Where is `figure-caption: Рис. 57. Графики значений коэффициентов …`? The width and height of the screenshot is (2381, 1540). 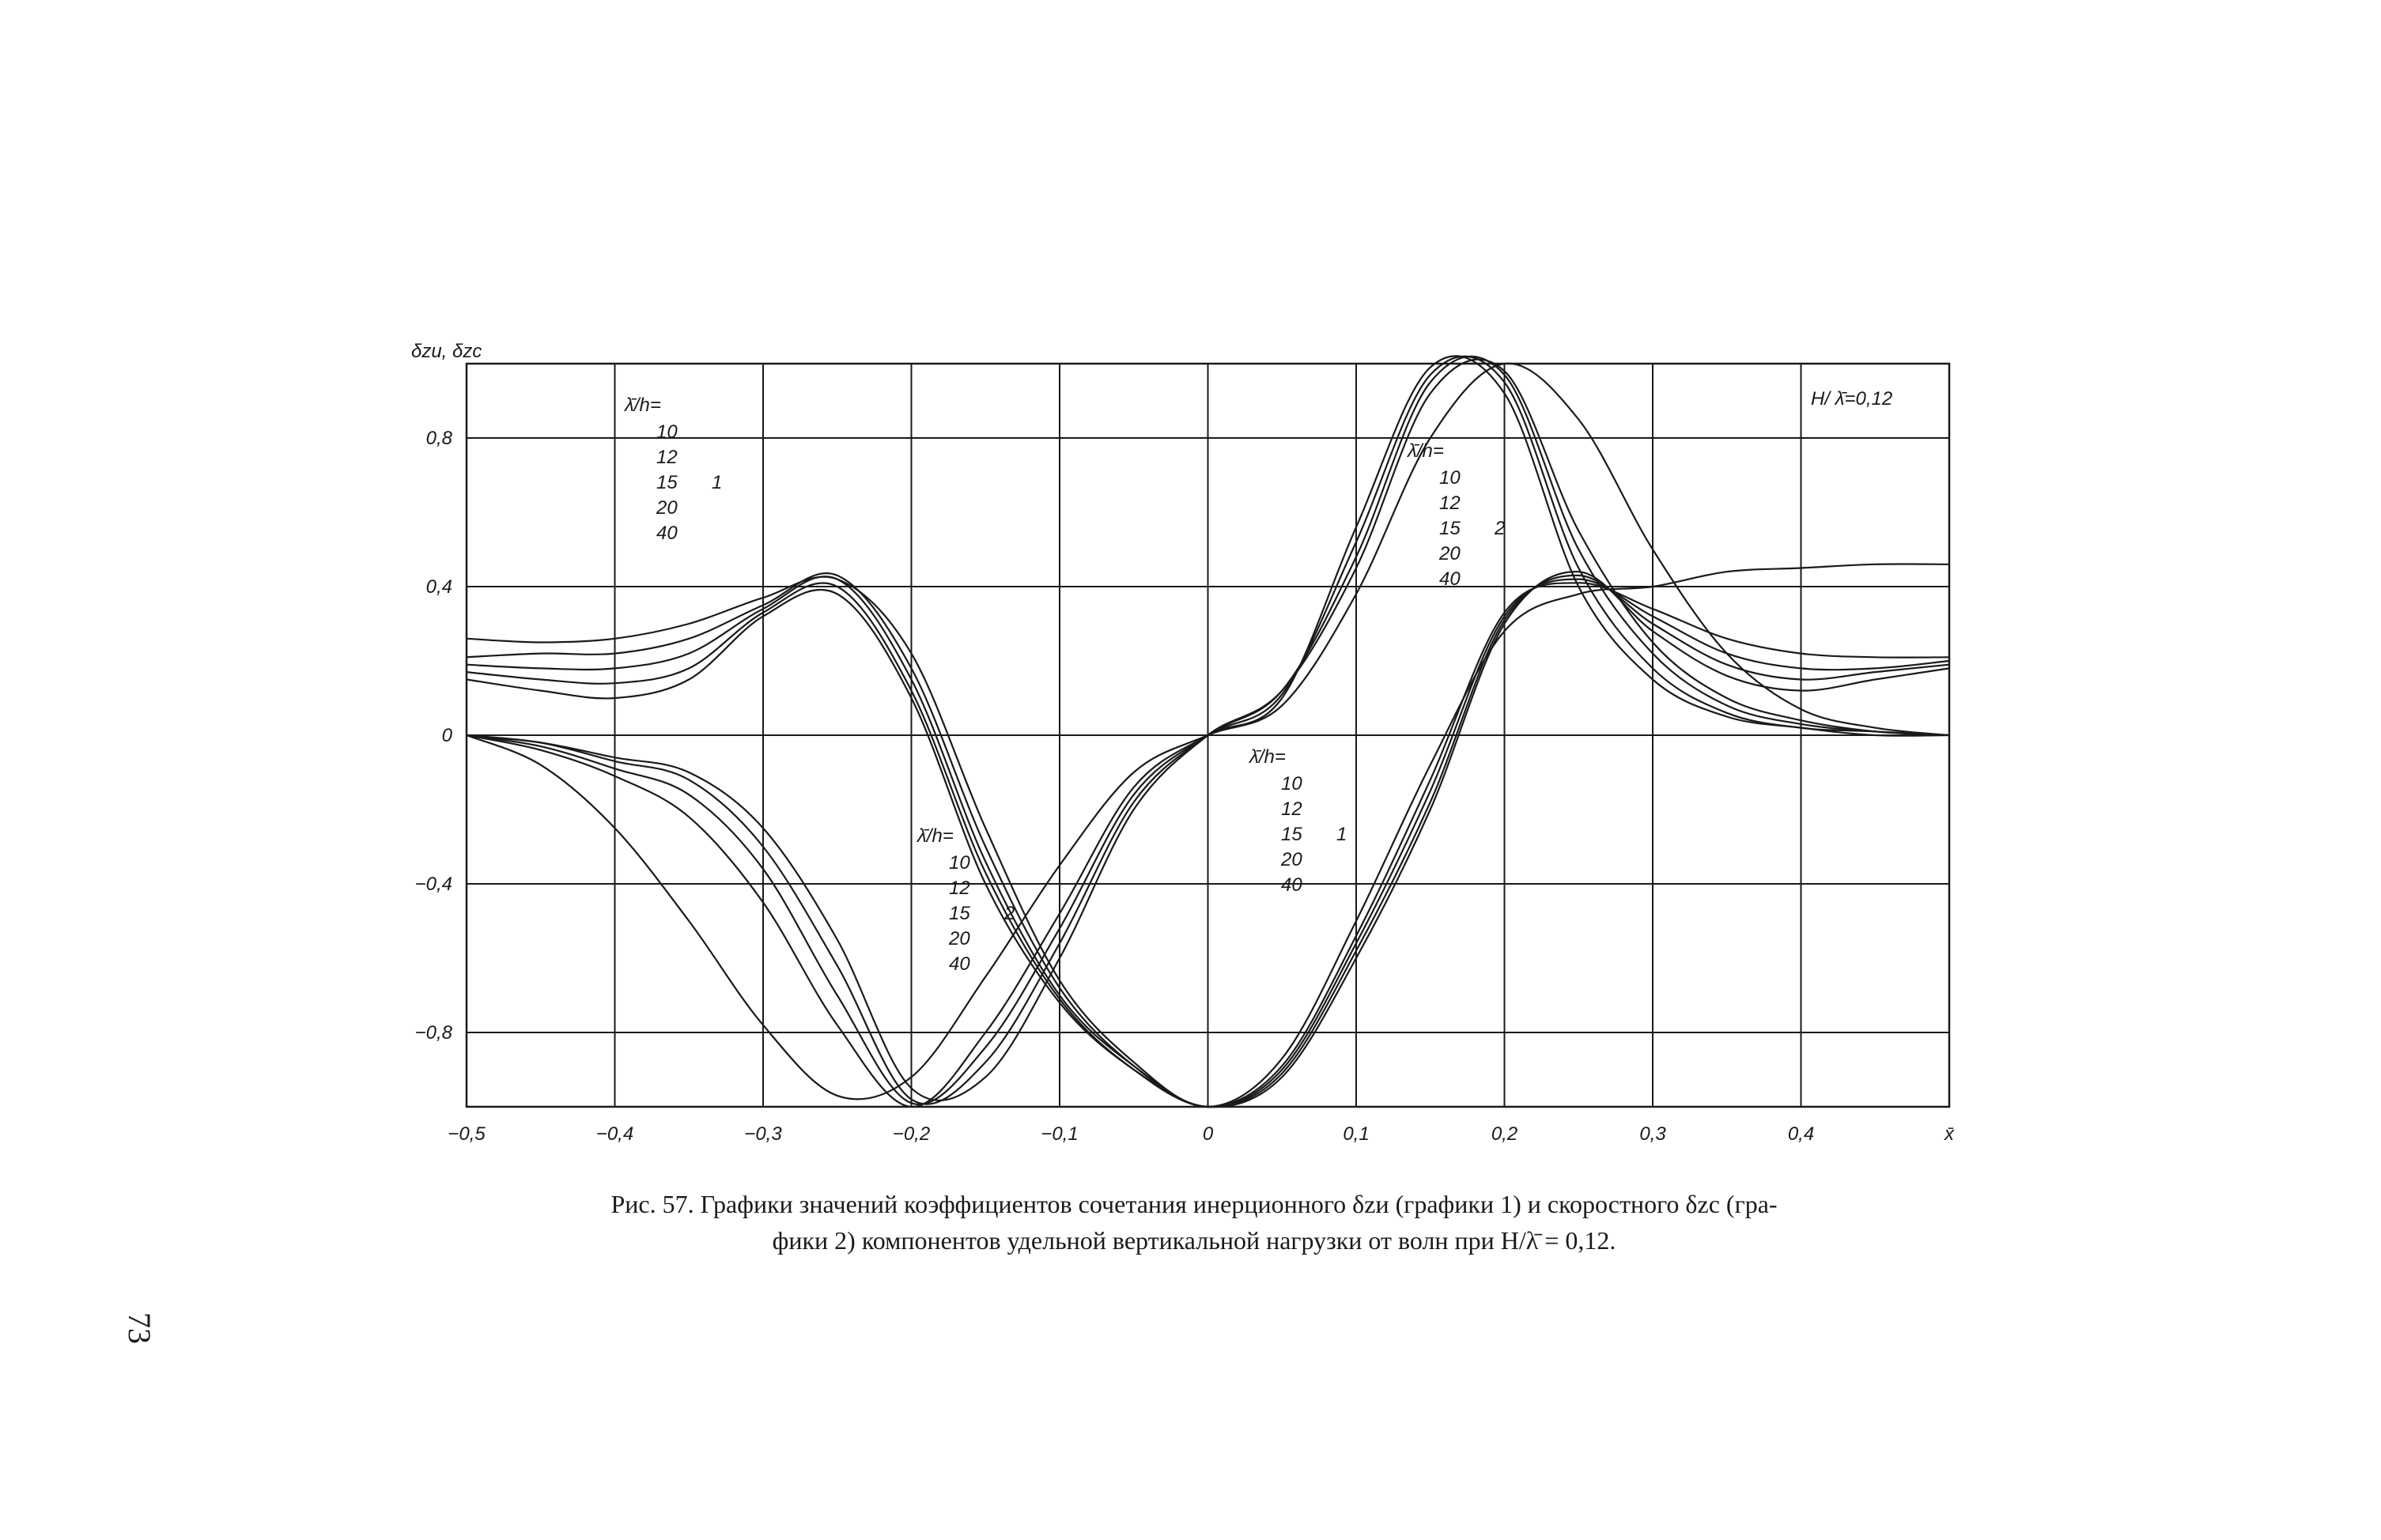 figure-caption: Рис. 57. Графики значений коэффициентов … is located at coordinates (1194, 1223).